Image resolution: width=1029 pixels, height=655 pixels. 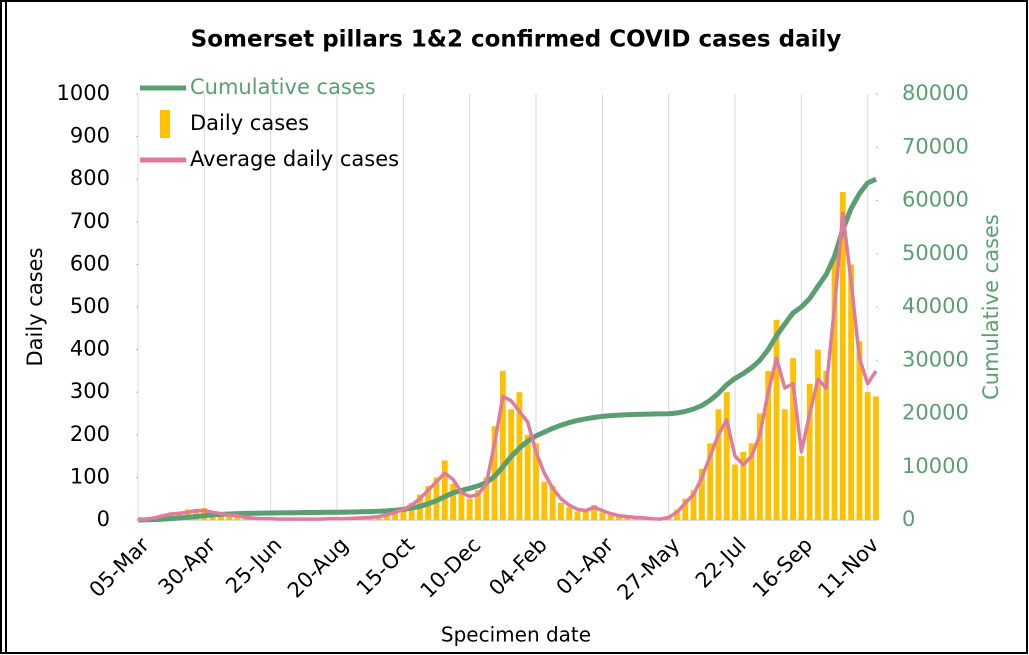 What do you see at coordinates (935, 93) in the screenshot?
I see `y2-tick-label: 80000` at bounding box center [935, 93].